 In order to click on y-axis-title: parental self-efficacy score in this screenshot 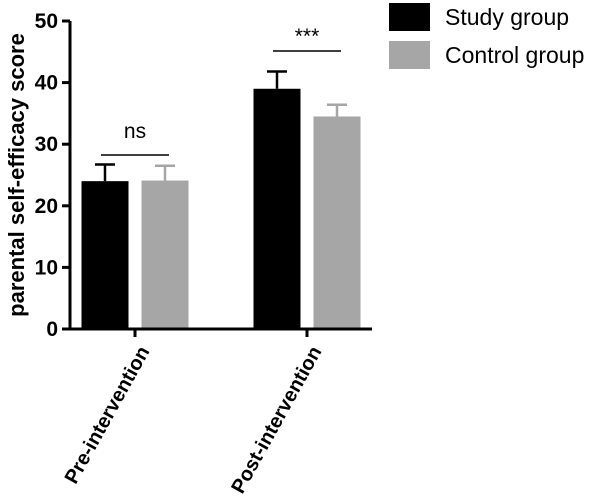, I will do `click(16, 175)`.